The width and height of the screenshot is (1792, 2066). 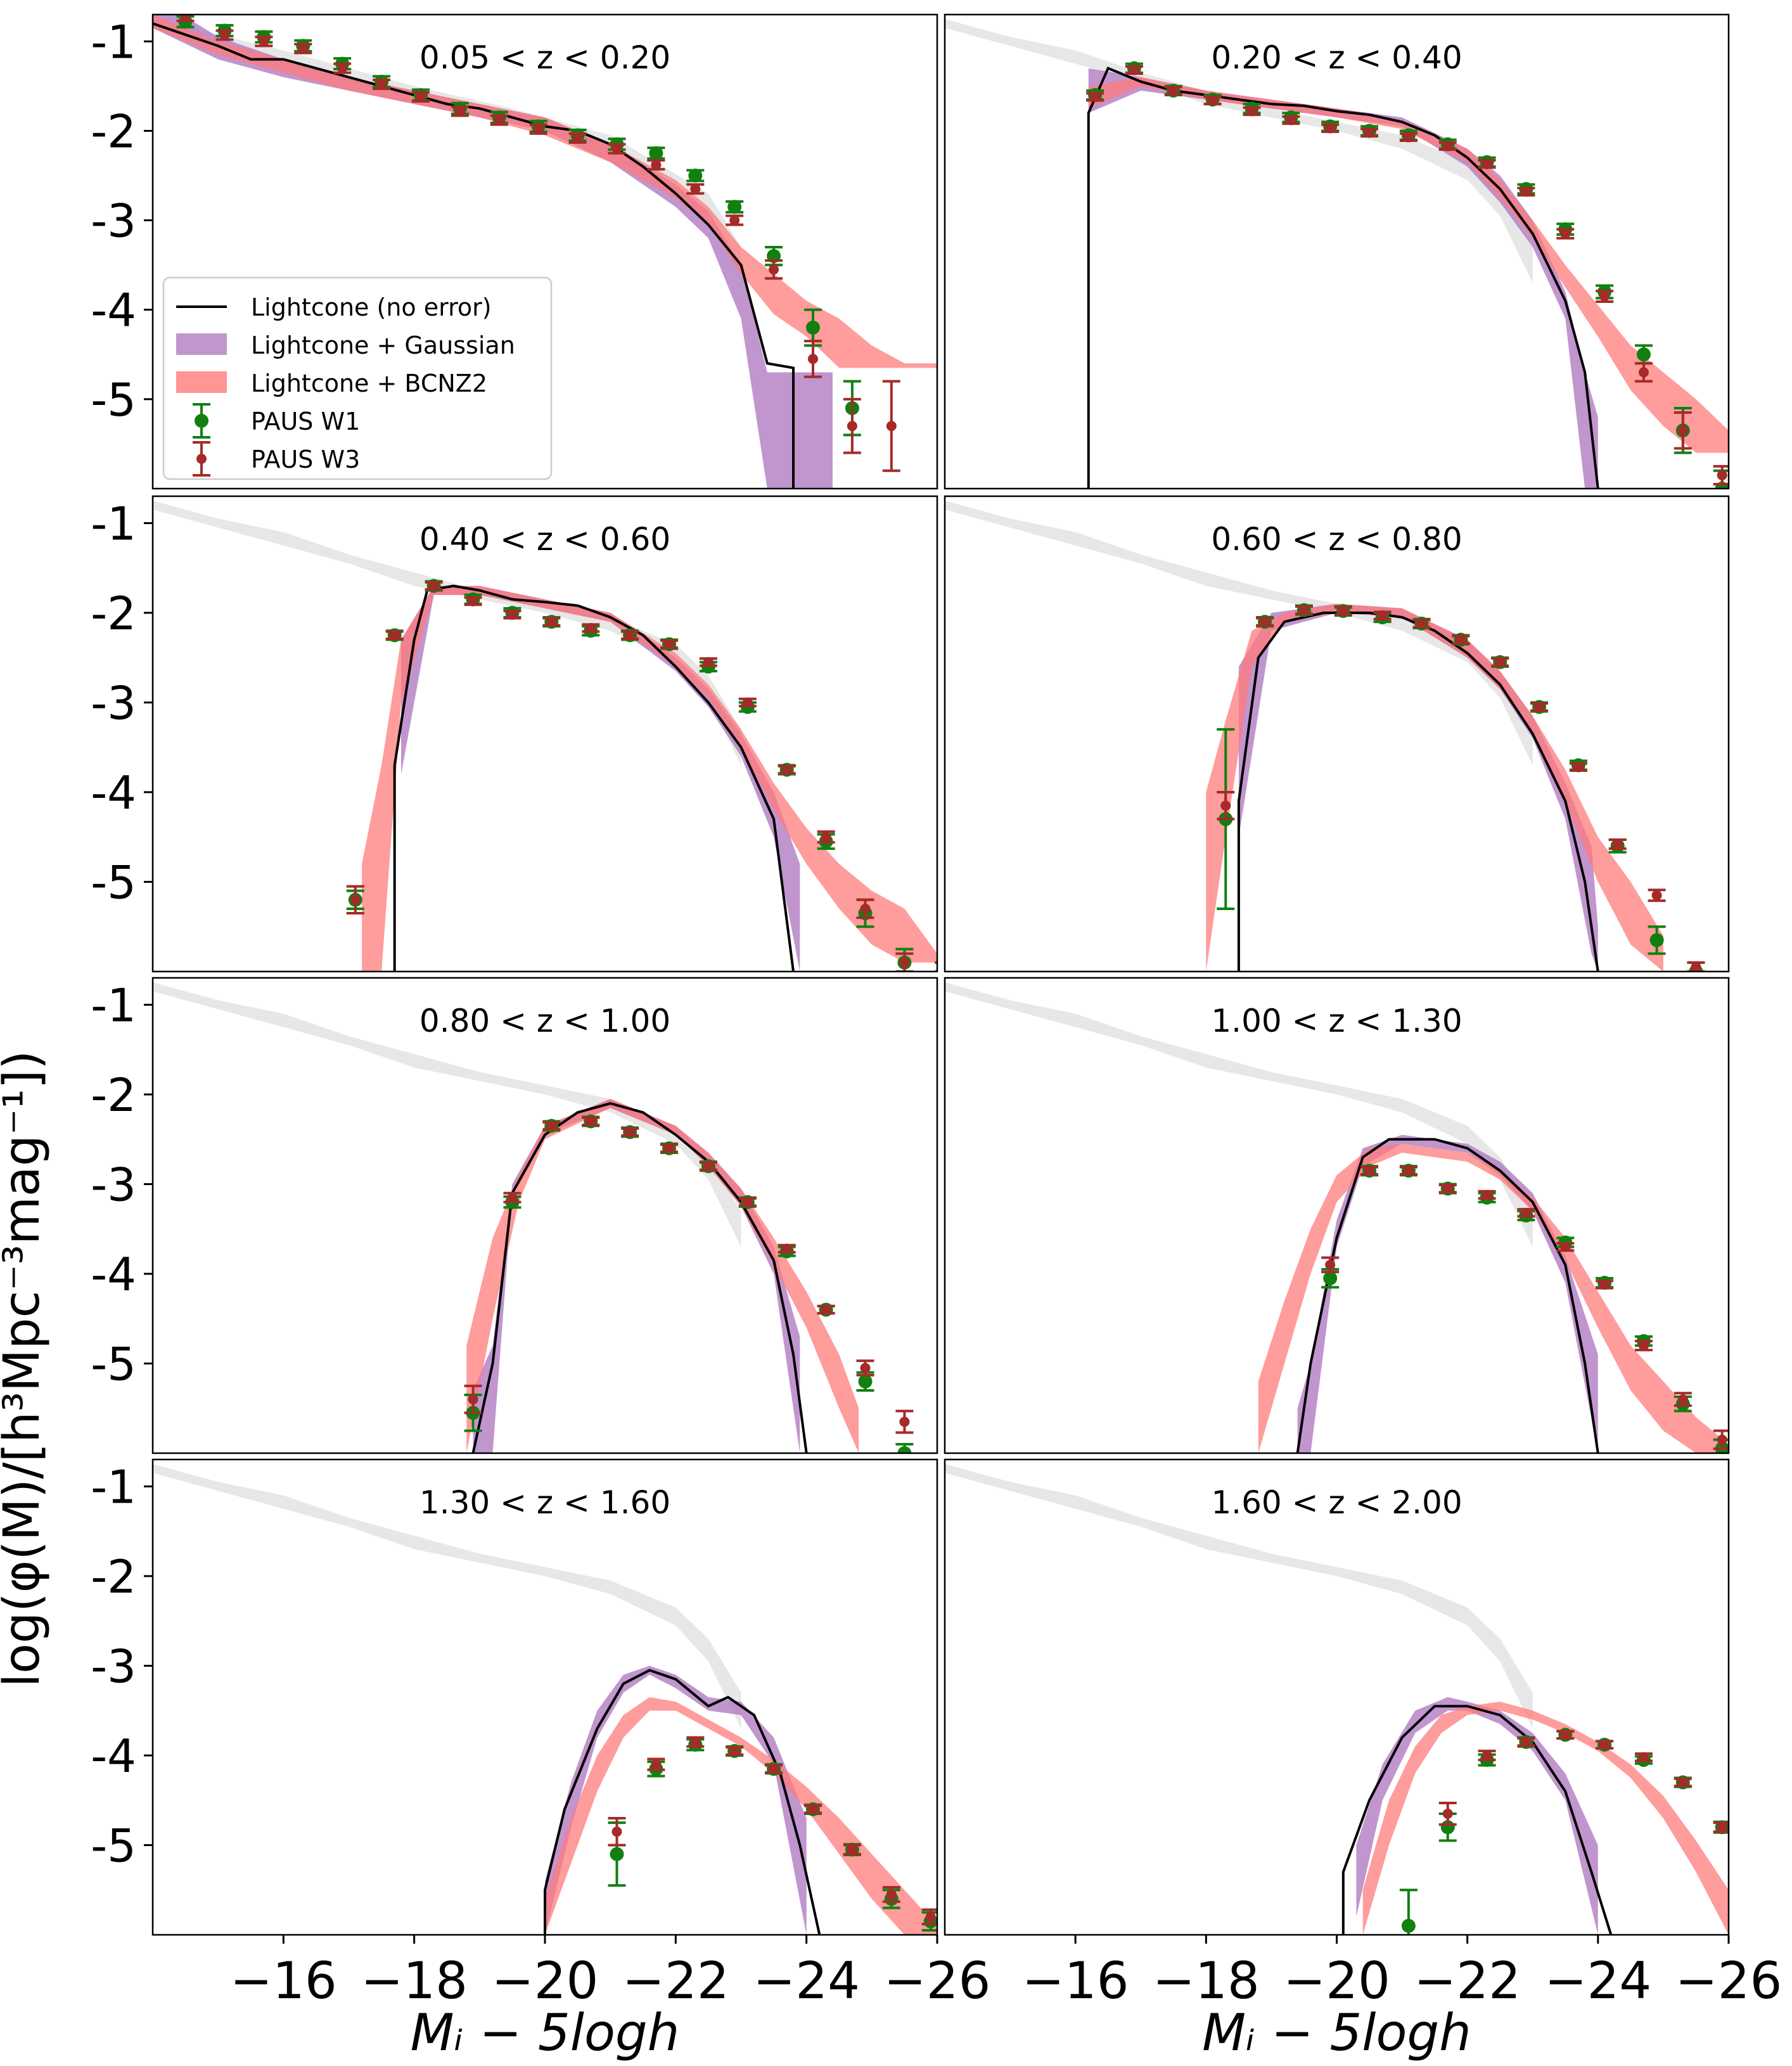 I want to click on panel-3: 0.40 < z < 0.60 -1 -2 -3 -4 -5, so click(x=514, y=734).